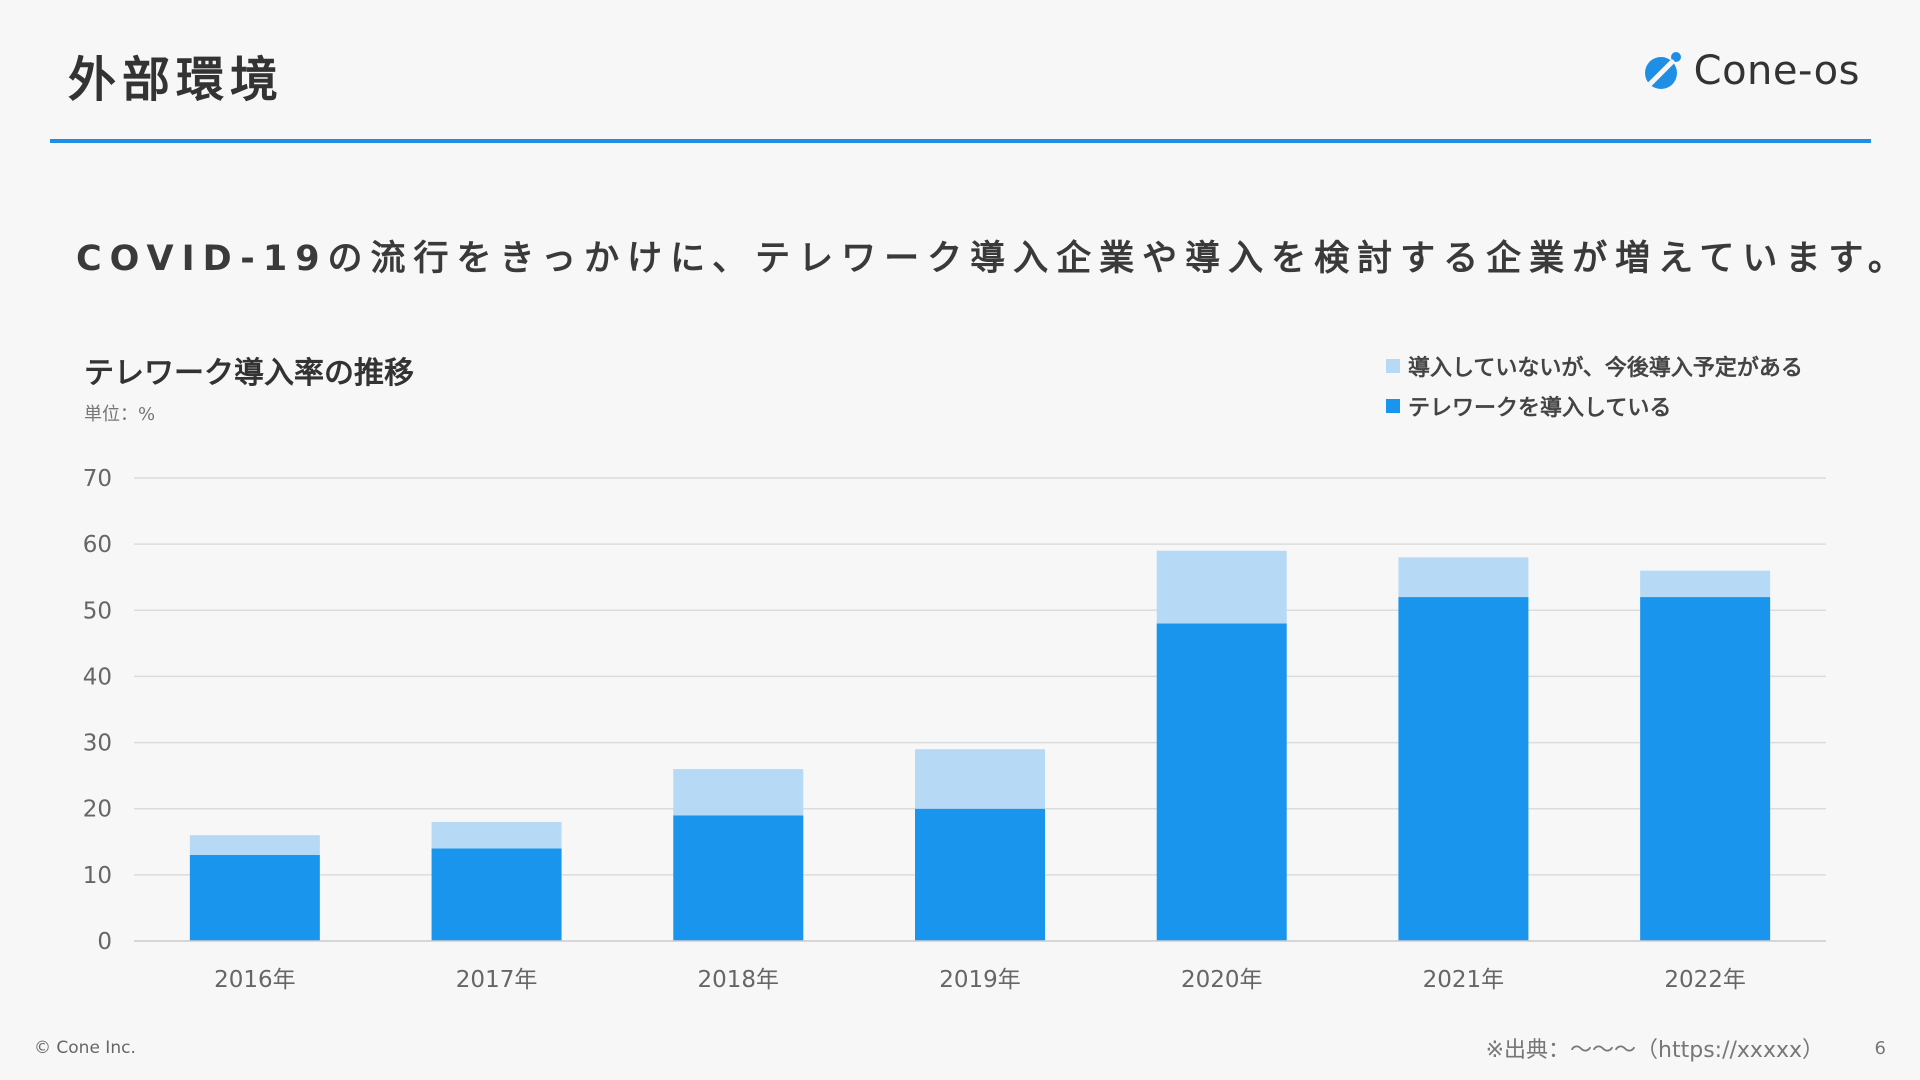 The image size is (1920, 1080). Describe the element at coordinates (1464, 980) in the screenshot. I see `x-tick-label: 2021年` at that location.